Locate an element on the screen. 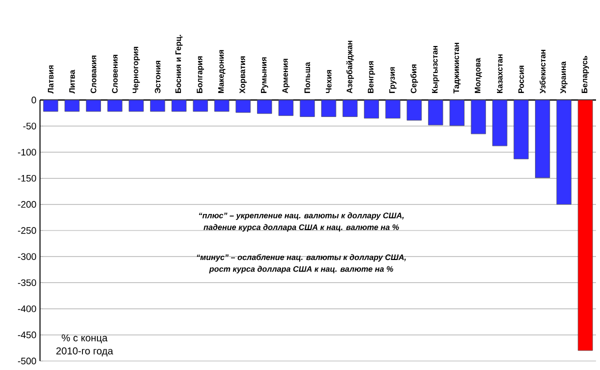 Image resolution: width=600 pixels, height=370 pixels. y-tick-label: -100 is located at coordinates (27, 152).